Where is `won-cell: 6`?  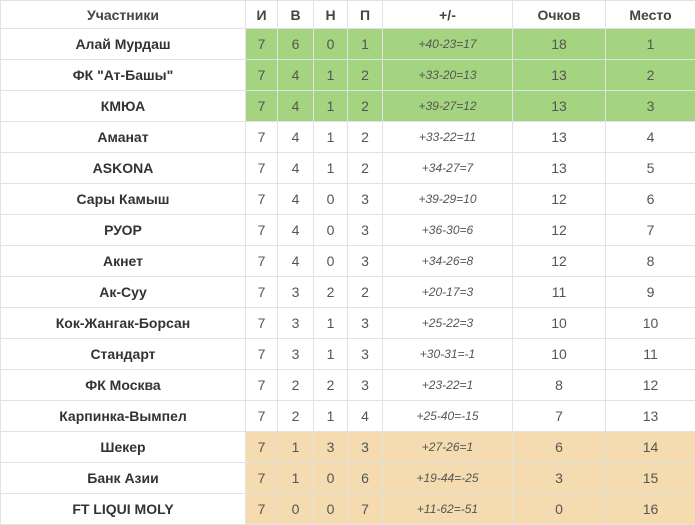
won-cell: 6 is located at coordinates (296, 44).